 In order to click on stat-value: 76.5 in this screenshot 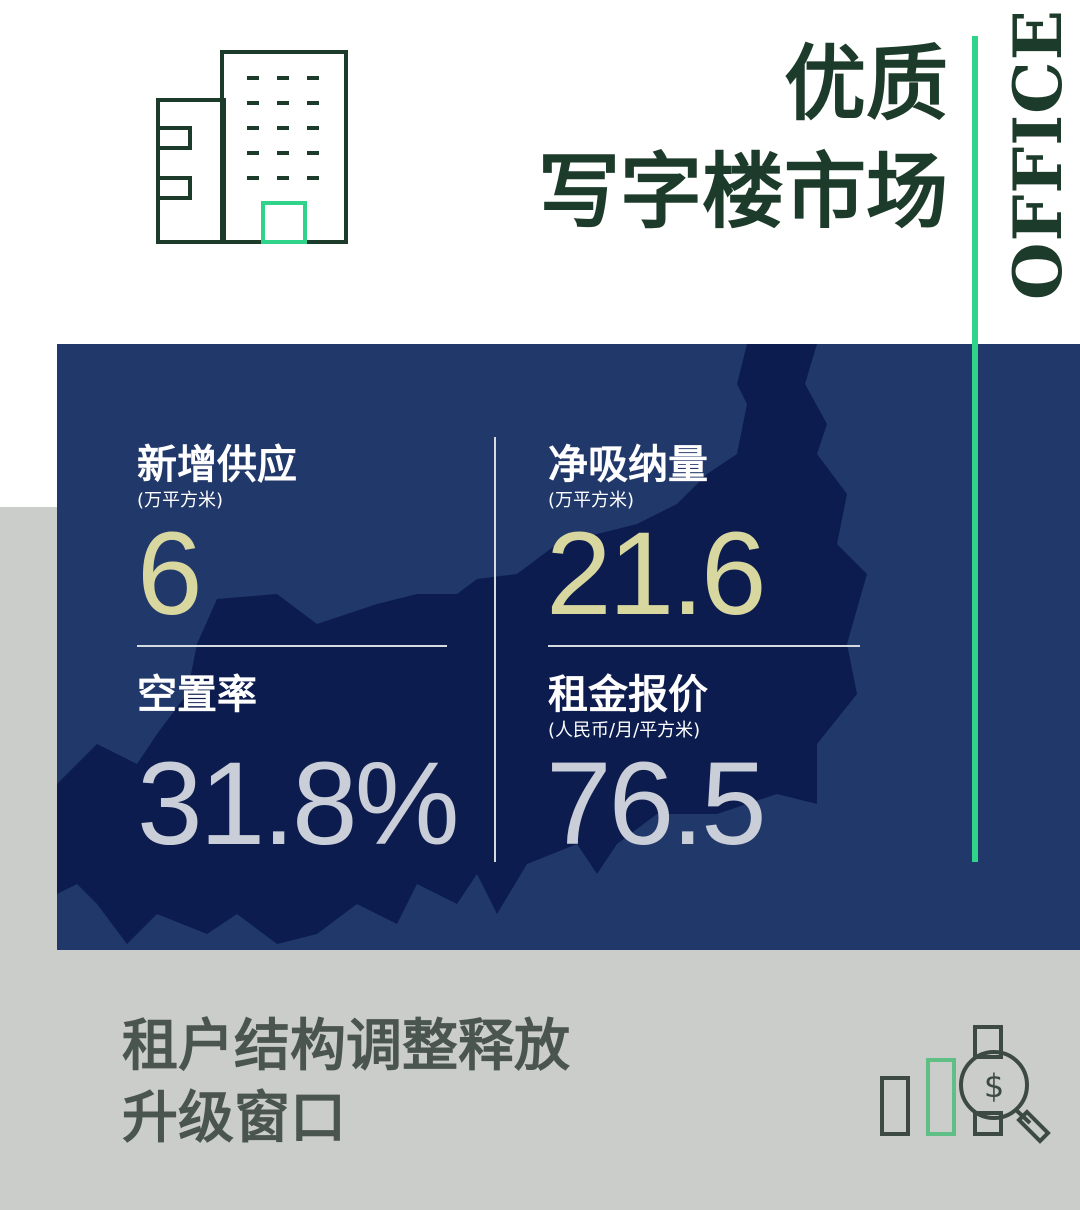, I will do `click(656, 804)`.